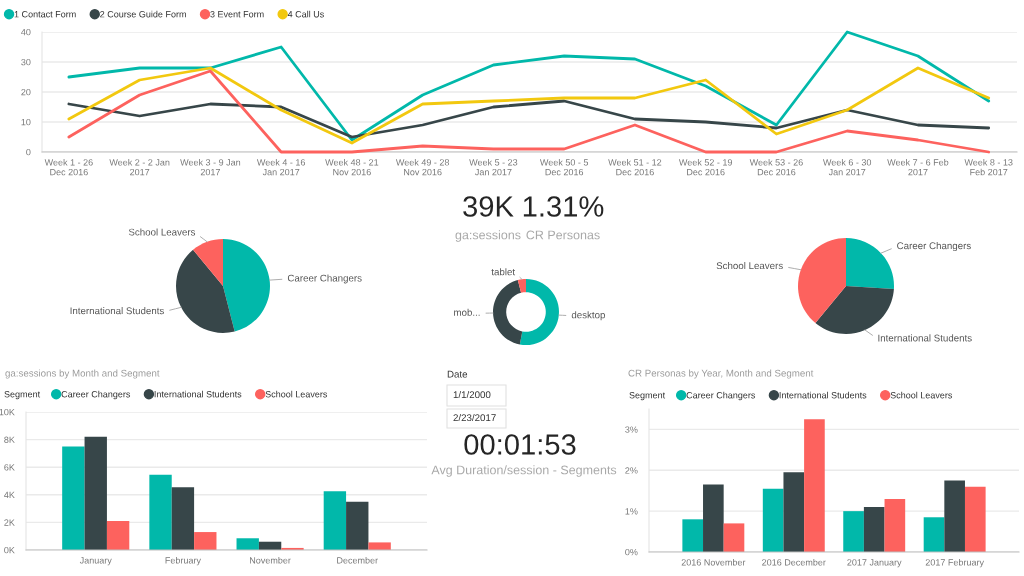 The height and width of the screenshot is (576, 1024). I want to click on legend-label: 4 Call Us, so click(305, 14).